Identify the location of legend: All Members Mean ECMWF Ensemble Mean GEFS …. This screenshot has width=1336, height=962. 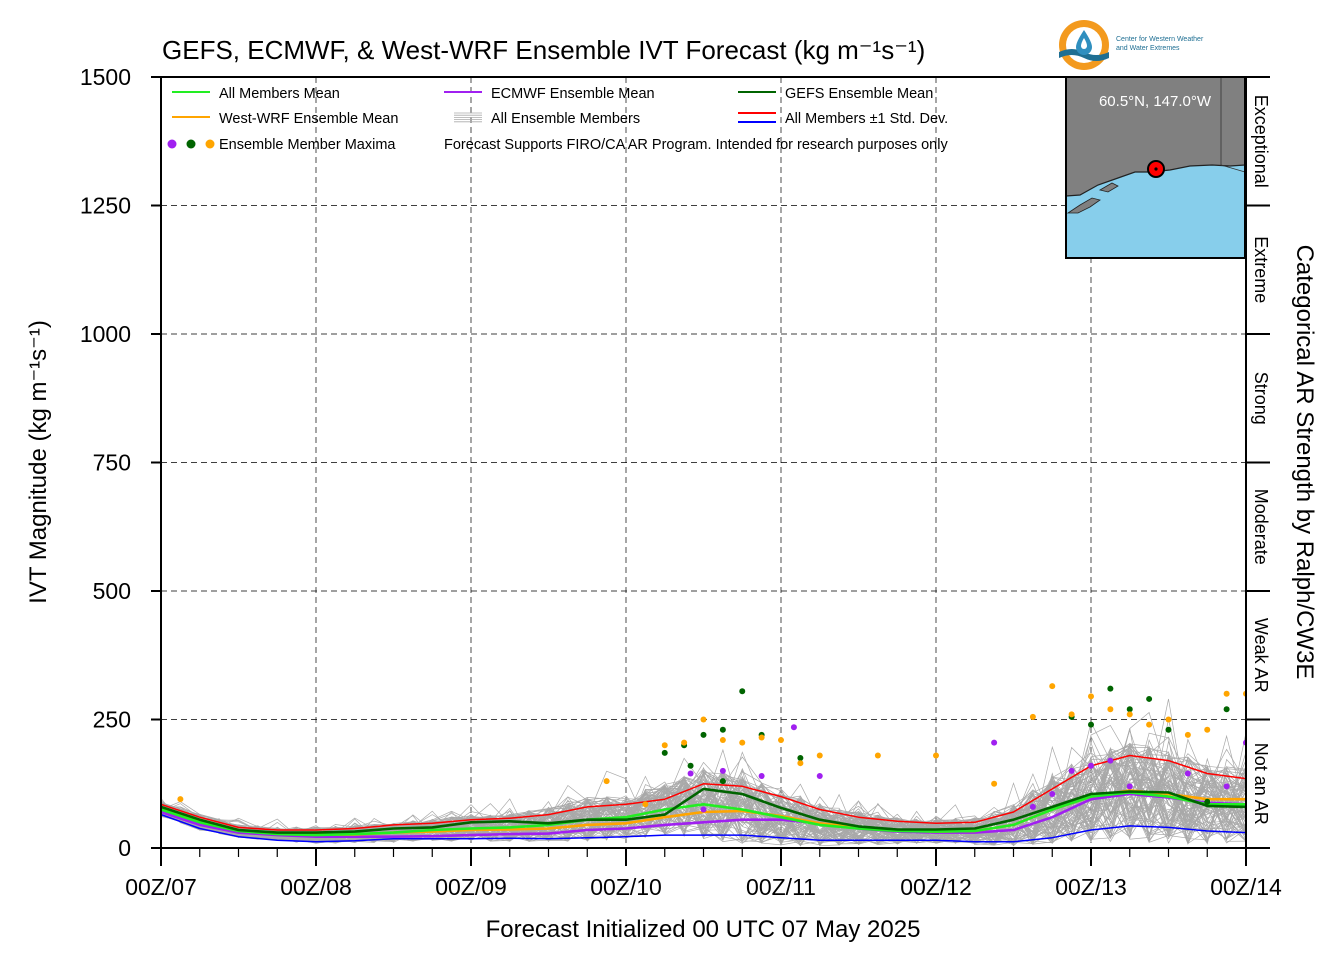
(557, 119).